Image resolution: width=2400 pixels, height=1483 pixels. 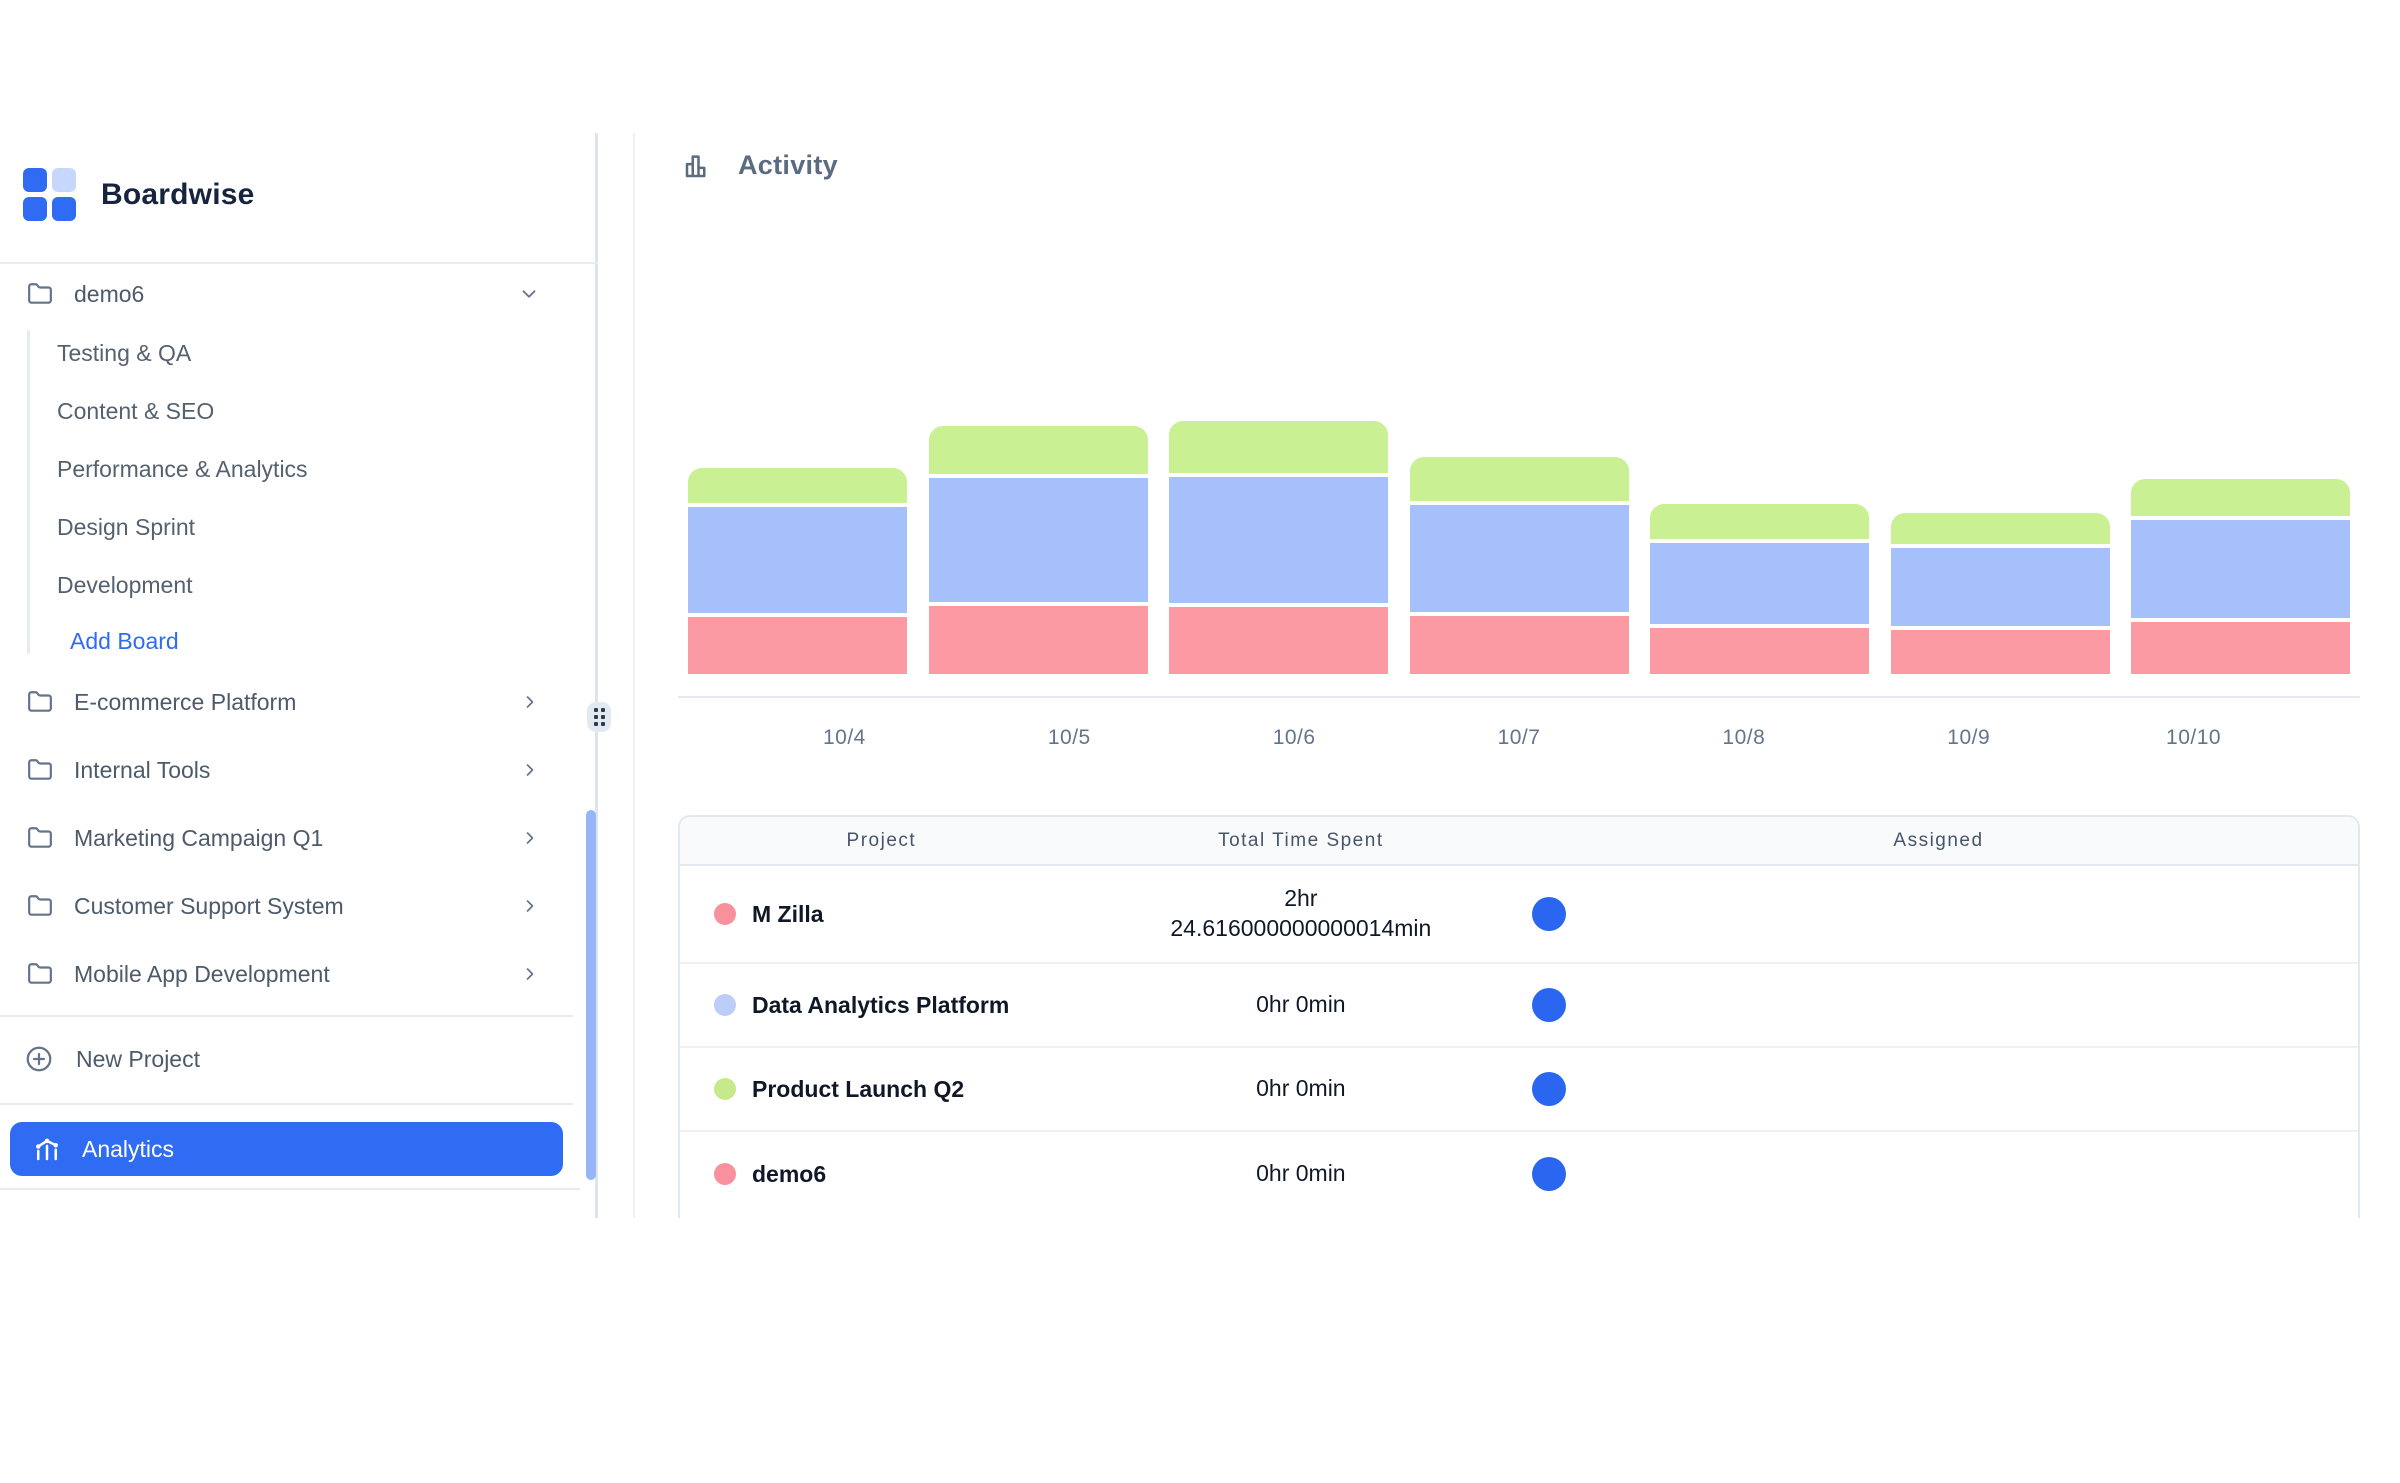 What do you see at coordinates (199, 837) in the screenshot?
I see `project-label: Marketing Campaign Q1` at bounding box center [199, 837].